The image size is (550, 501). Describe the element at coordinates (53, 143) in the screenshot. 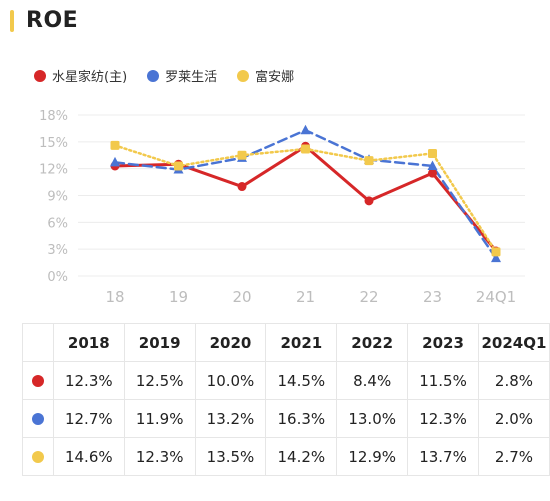

I see `y-tick-label: 15%` at that location.